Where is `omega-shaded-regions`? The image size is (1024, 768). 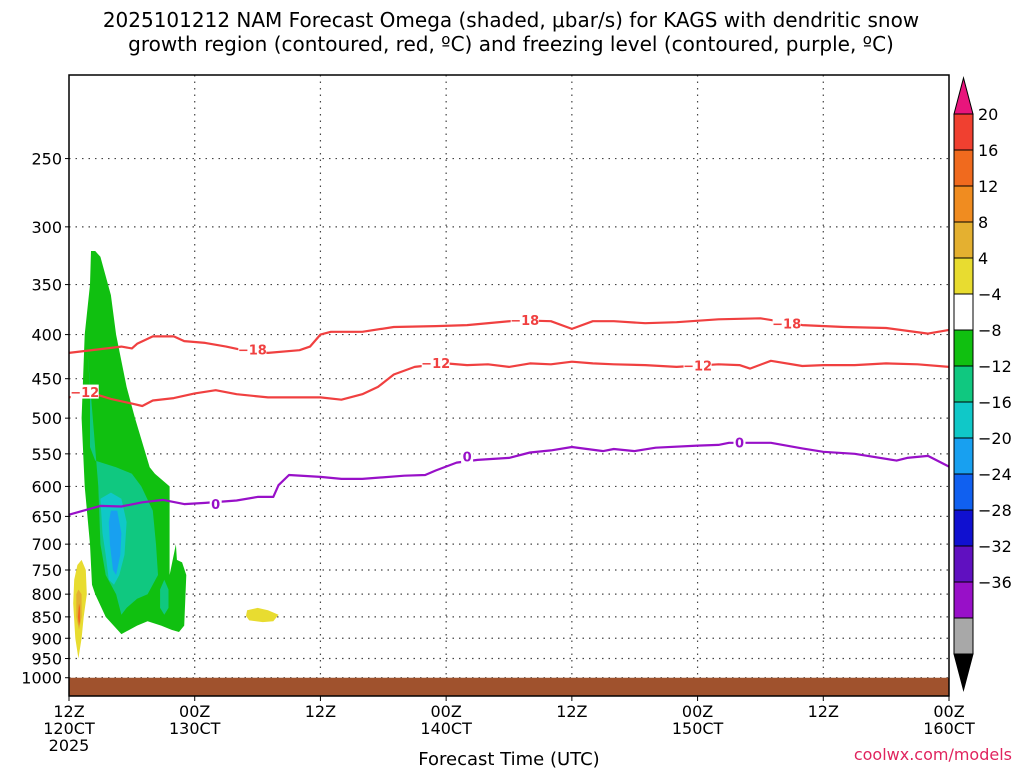 omega-shaded-regions is located at coordinates (176, 455).